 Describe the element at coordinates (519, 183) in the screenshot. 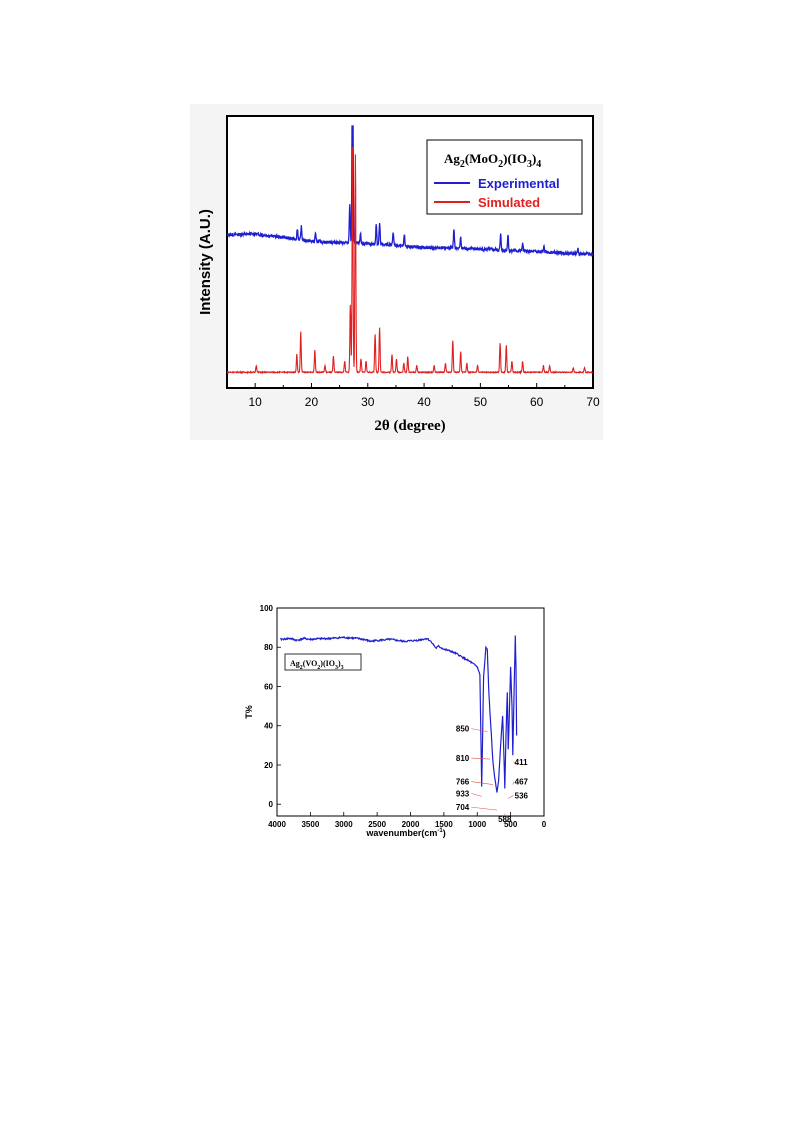

I see `xrd-legend-label-experimental: Experimental` at that location.